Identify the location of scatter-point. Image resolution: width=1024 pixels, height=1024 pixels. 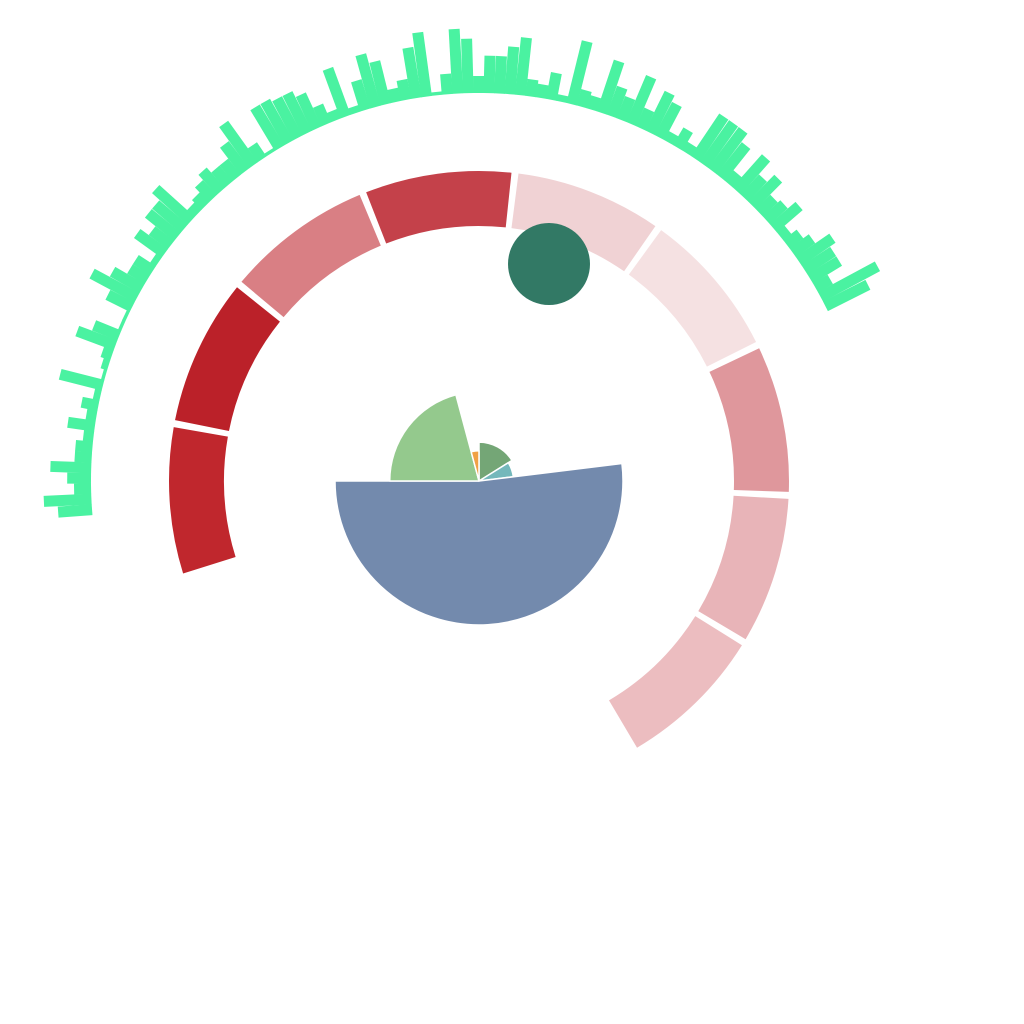
(549, 264).